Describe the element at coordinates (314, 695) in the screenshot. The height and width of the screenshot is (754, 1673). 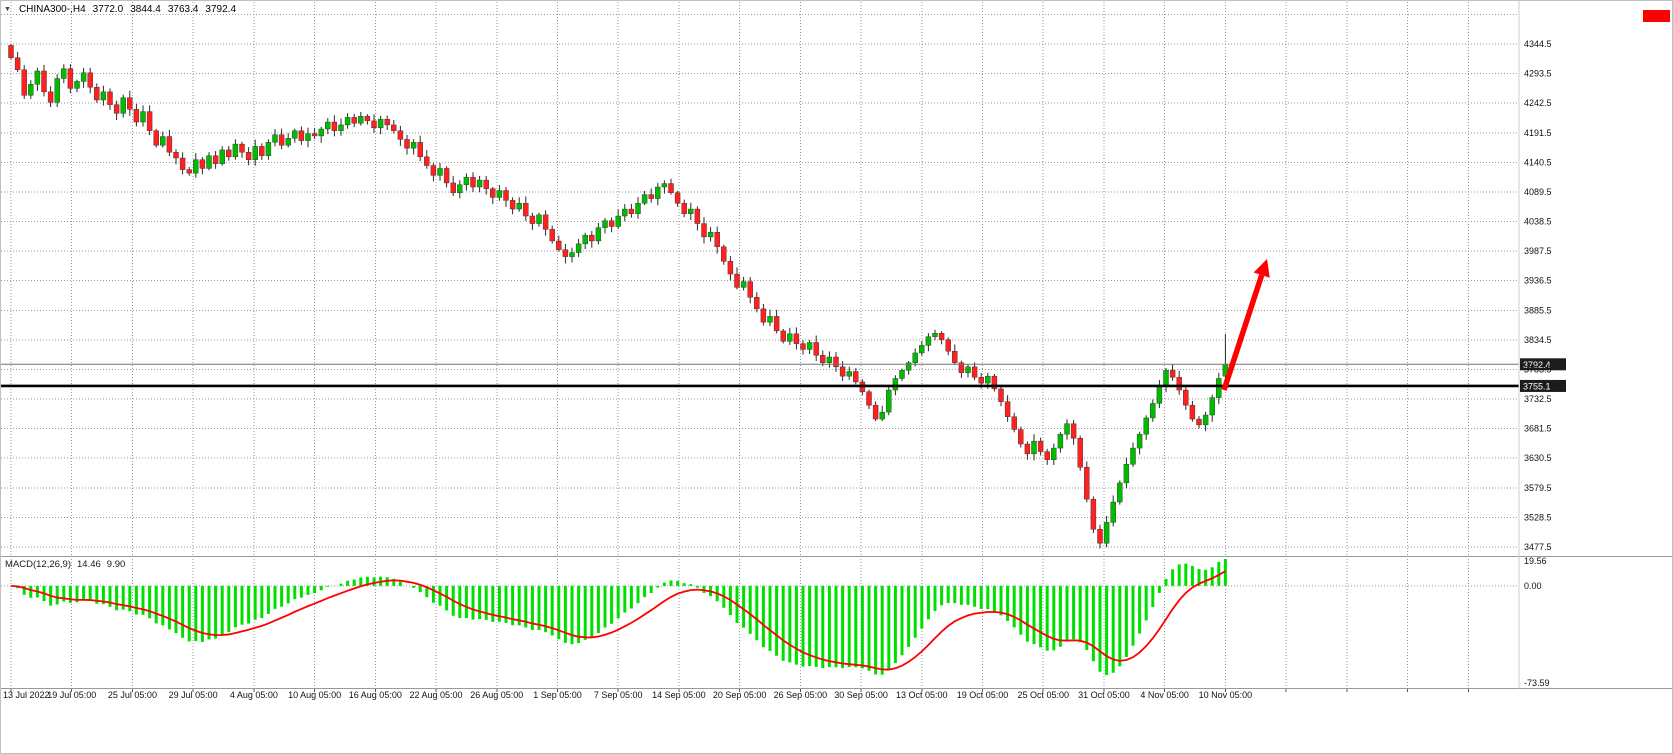
I see `time-axis-label: 10 Aug 05:00` at that location.